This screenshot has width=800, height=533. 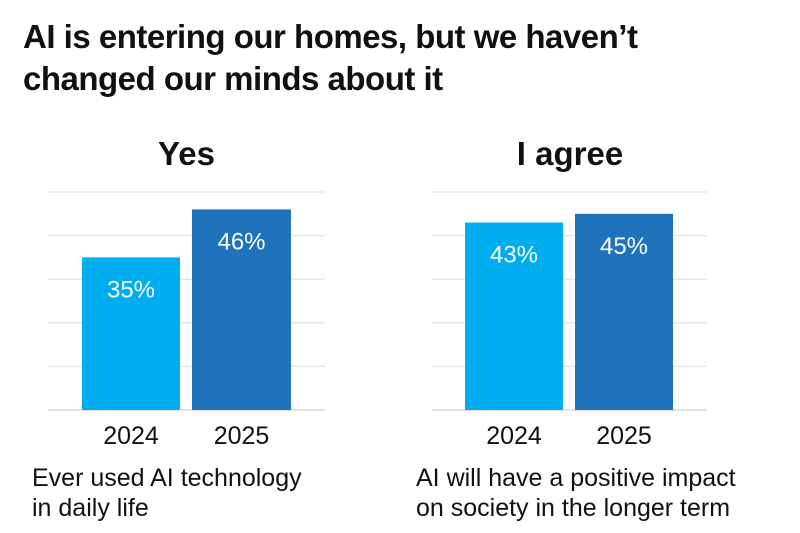 What do you see at coordinates (570, 153) in the screenshot?
I see `right-panel-title: I agree` at bounding box center [570, 153].